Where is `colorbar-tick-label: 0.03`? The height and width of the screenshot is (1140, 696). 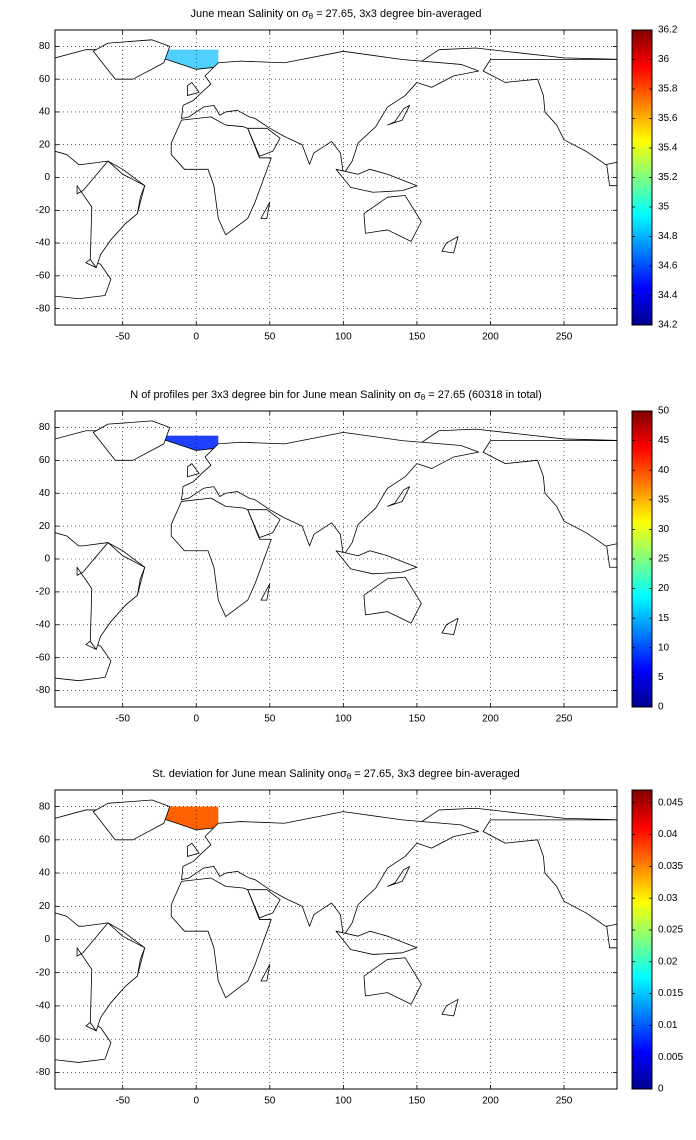 colorbar-tick-label: 0.03 is located at coordinates (668, 898).